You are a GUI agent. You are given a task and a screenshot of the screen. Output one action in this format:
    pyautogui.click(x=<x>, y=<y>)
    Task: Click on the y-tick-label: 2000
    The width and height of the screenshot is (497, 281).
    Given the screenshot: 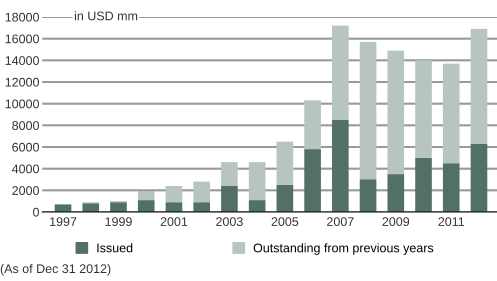 What is the action you would take?
    pyautogui.click(x=25, y=190)
    